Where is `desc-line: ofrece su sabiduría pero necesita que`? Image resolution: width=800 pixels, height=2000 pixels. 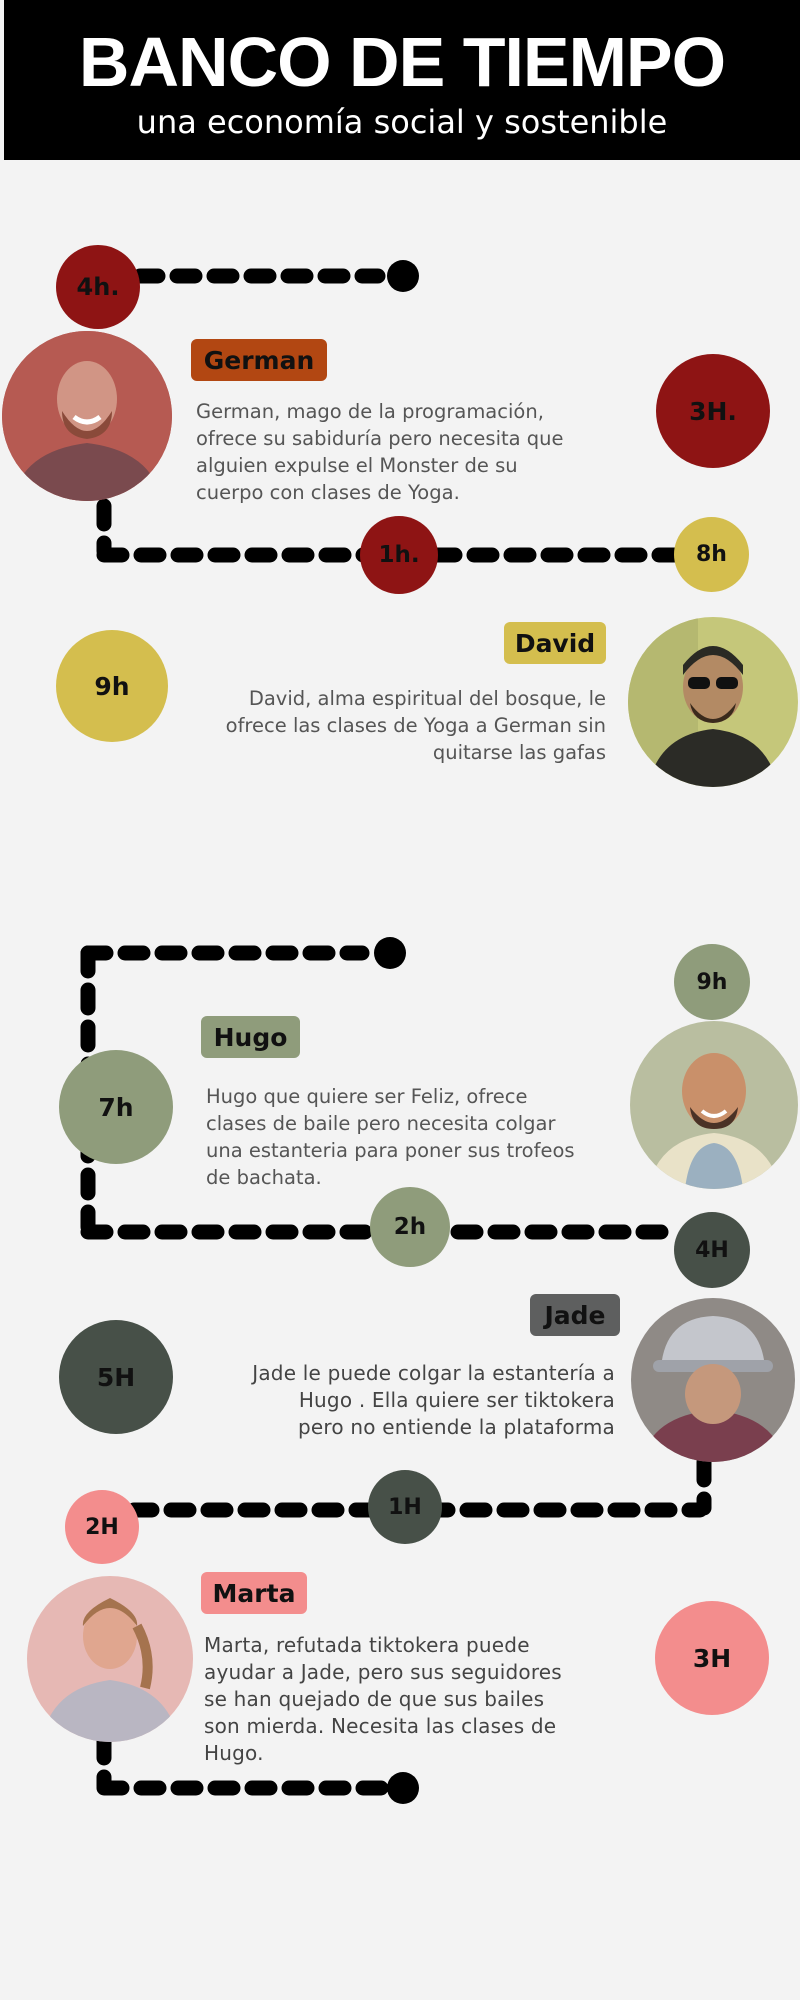
desc-line: ofrece su sabiduría pero necesita que is located at coordinates (380, 438).